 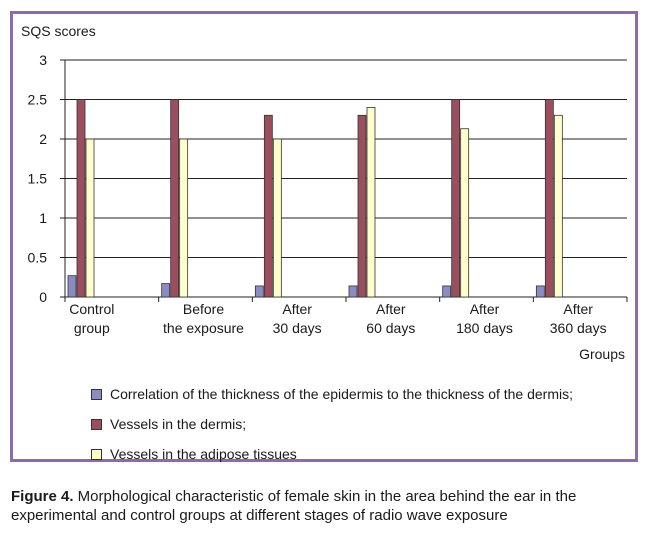 What do you see at coordinates (203, 454) in the screenshot?
I see `legend-label: Vessels in the adipose tissues` at bounding box center [203, 454].